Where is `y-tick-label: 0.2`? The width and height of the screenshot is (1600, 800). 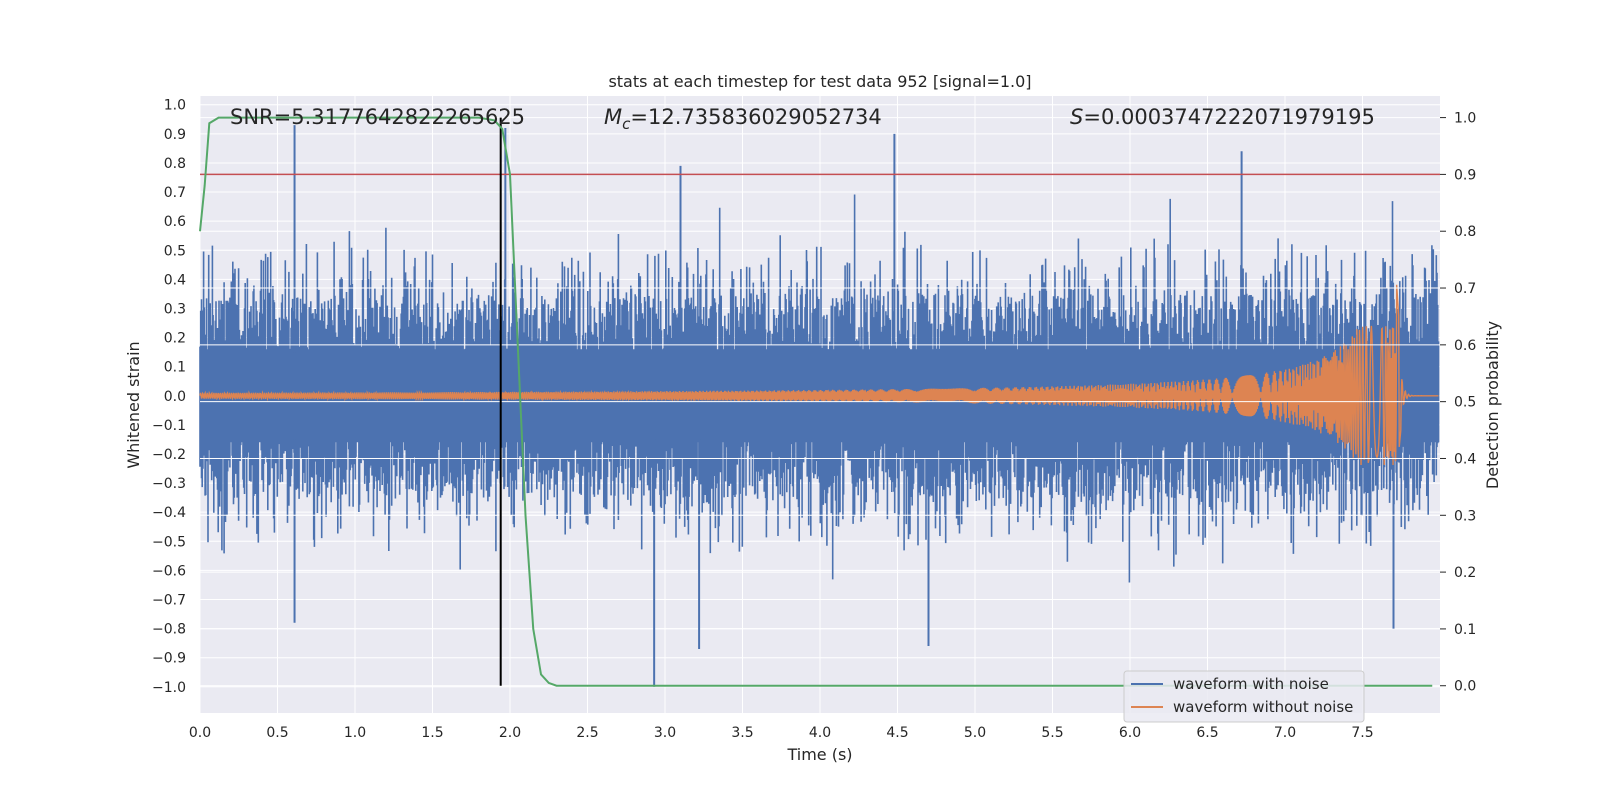 y-tick-label: 0.2 is located at coordinates (175, 339).